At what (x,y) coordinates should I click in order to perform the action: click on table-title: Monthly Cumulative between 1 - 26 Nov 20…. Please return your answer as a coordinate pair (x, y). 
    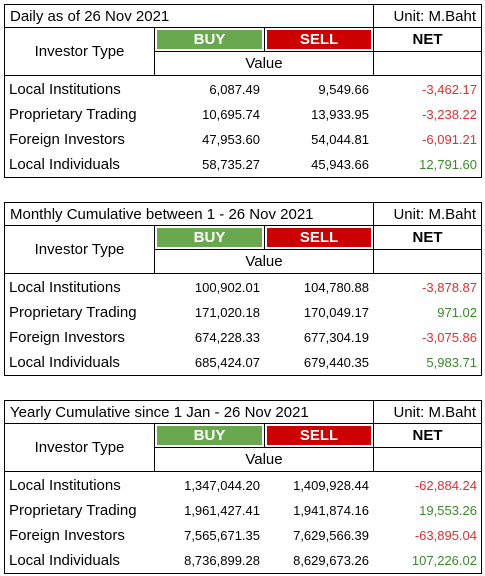
    Looking at the image, I should click on (189, 214).